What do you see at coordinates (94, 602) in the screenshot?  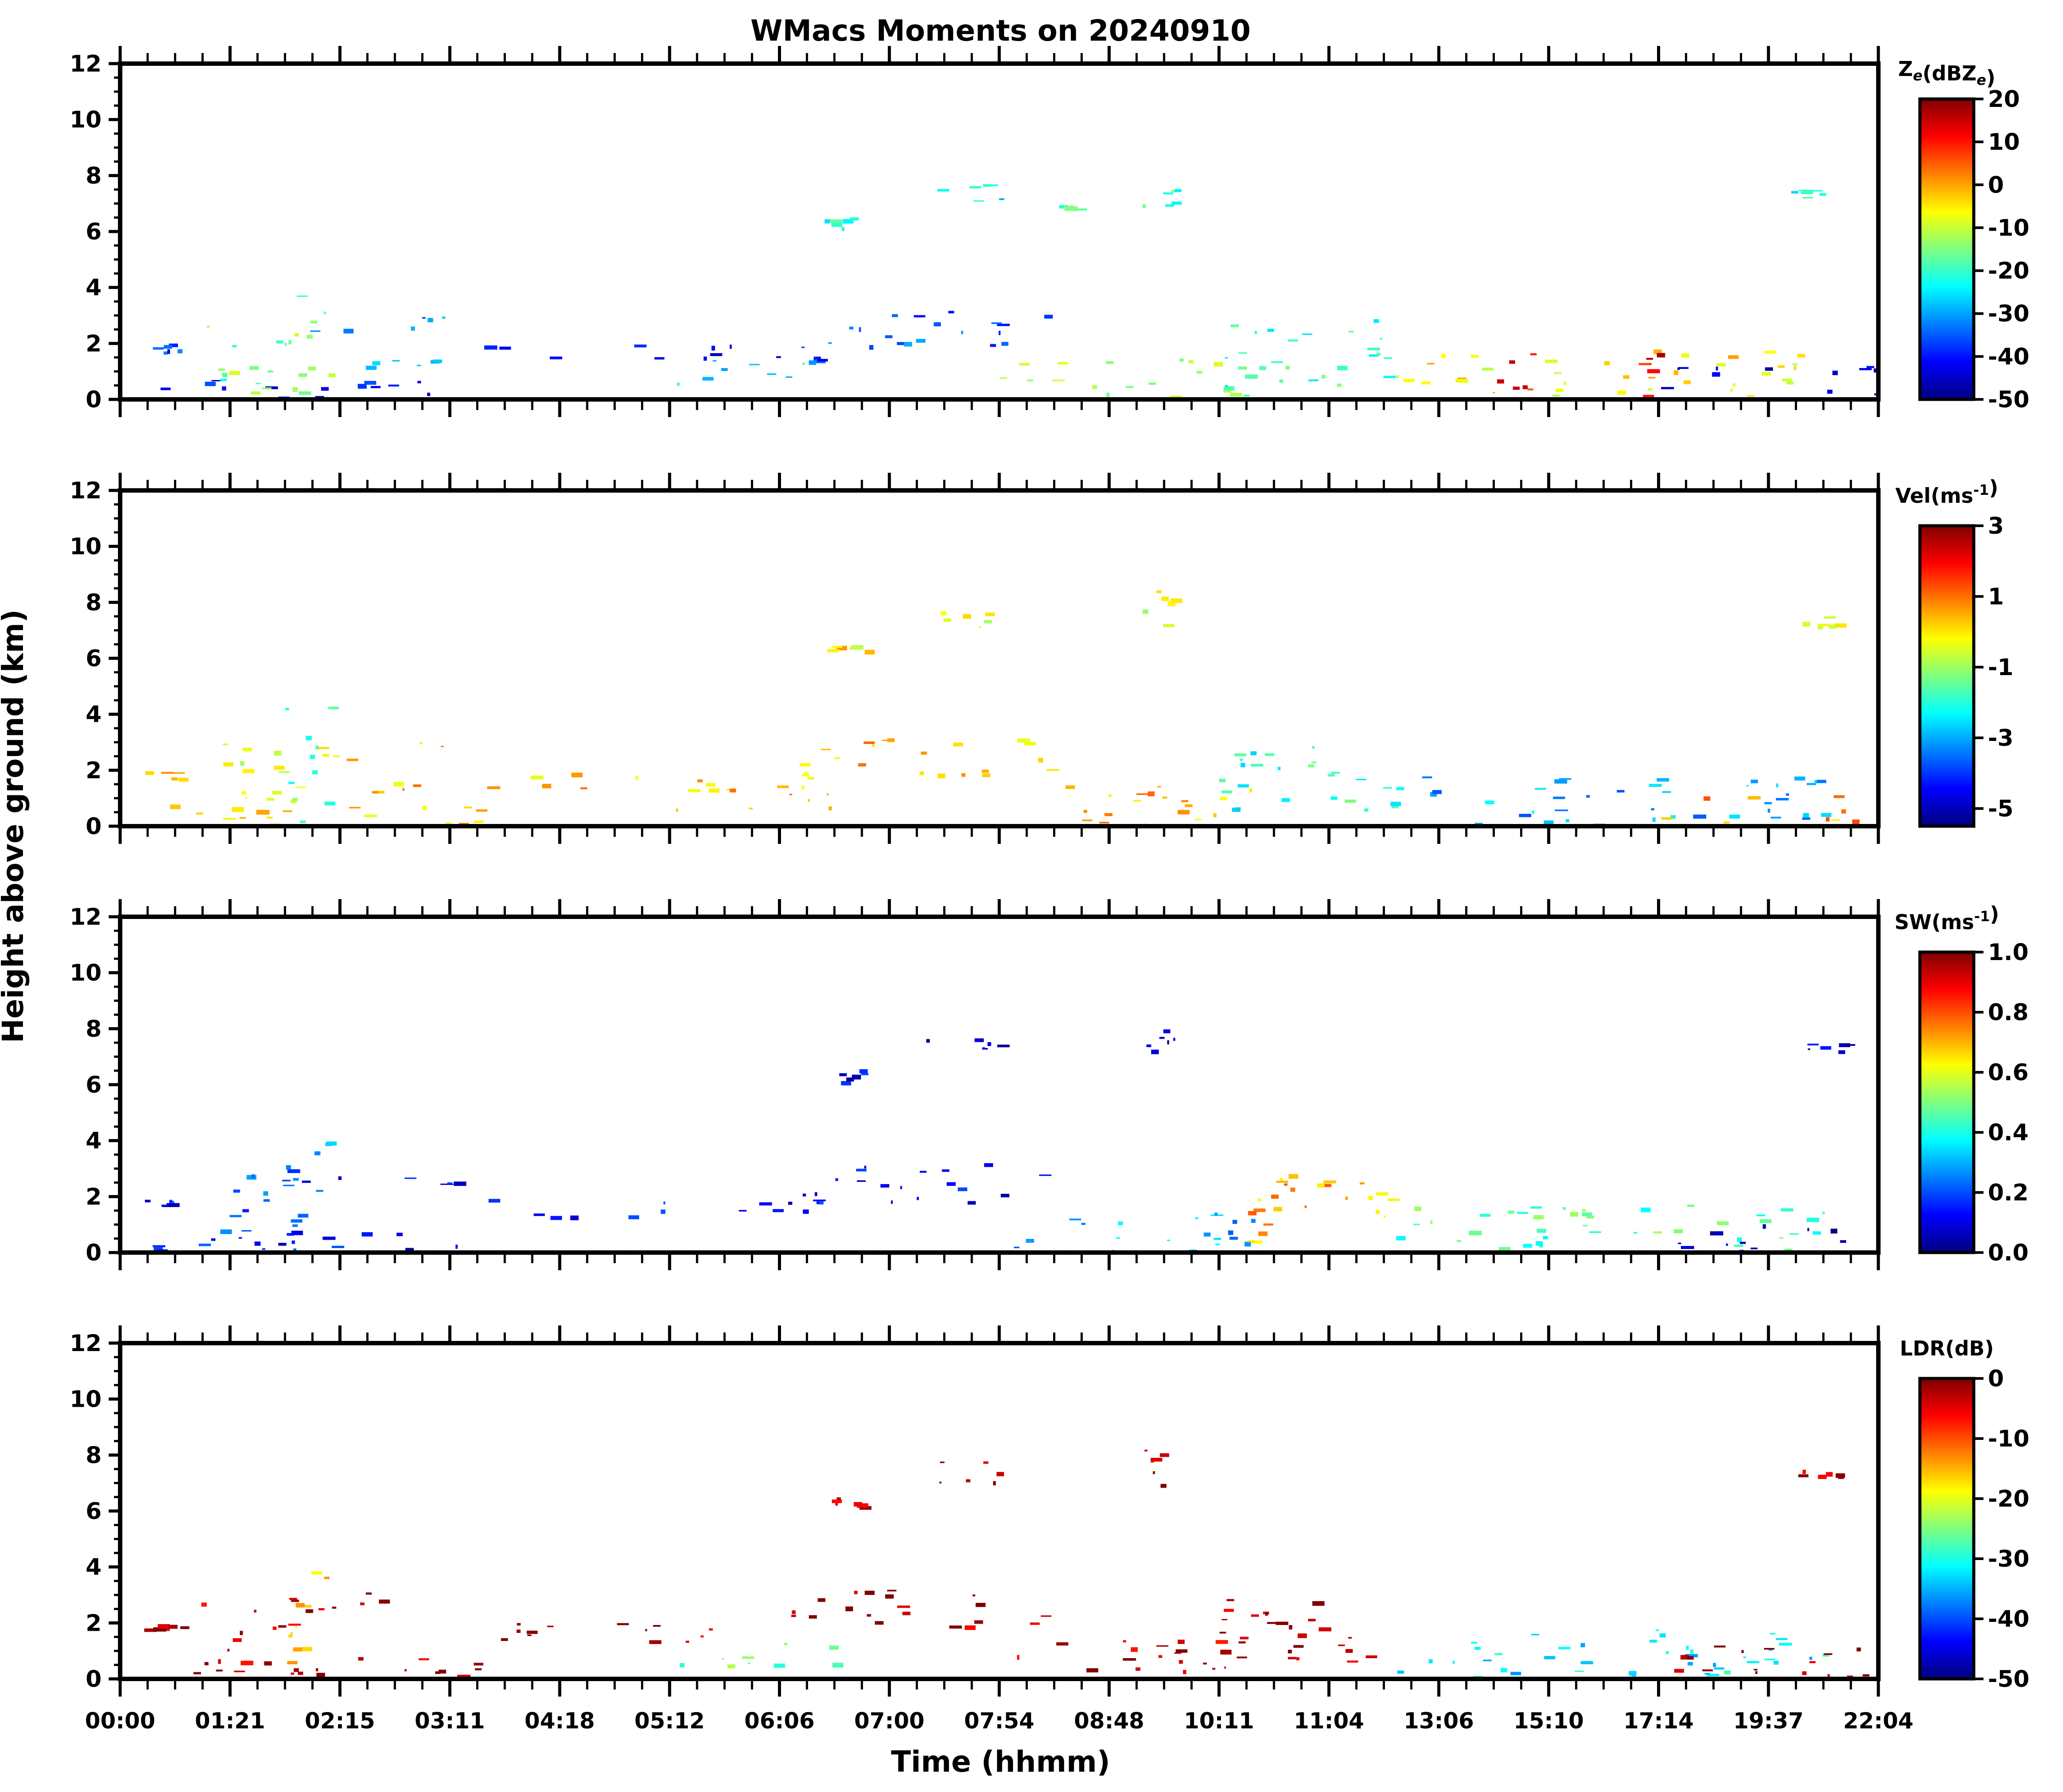 I see `y-tick-label: 8` at bounding box center [94, 602].